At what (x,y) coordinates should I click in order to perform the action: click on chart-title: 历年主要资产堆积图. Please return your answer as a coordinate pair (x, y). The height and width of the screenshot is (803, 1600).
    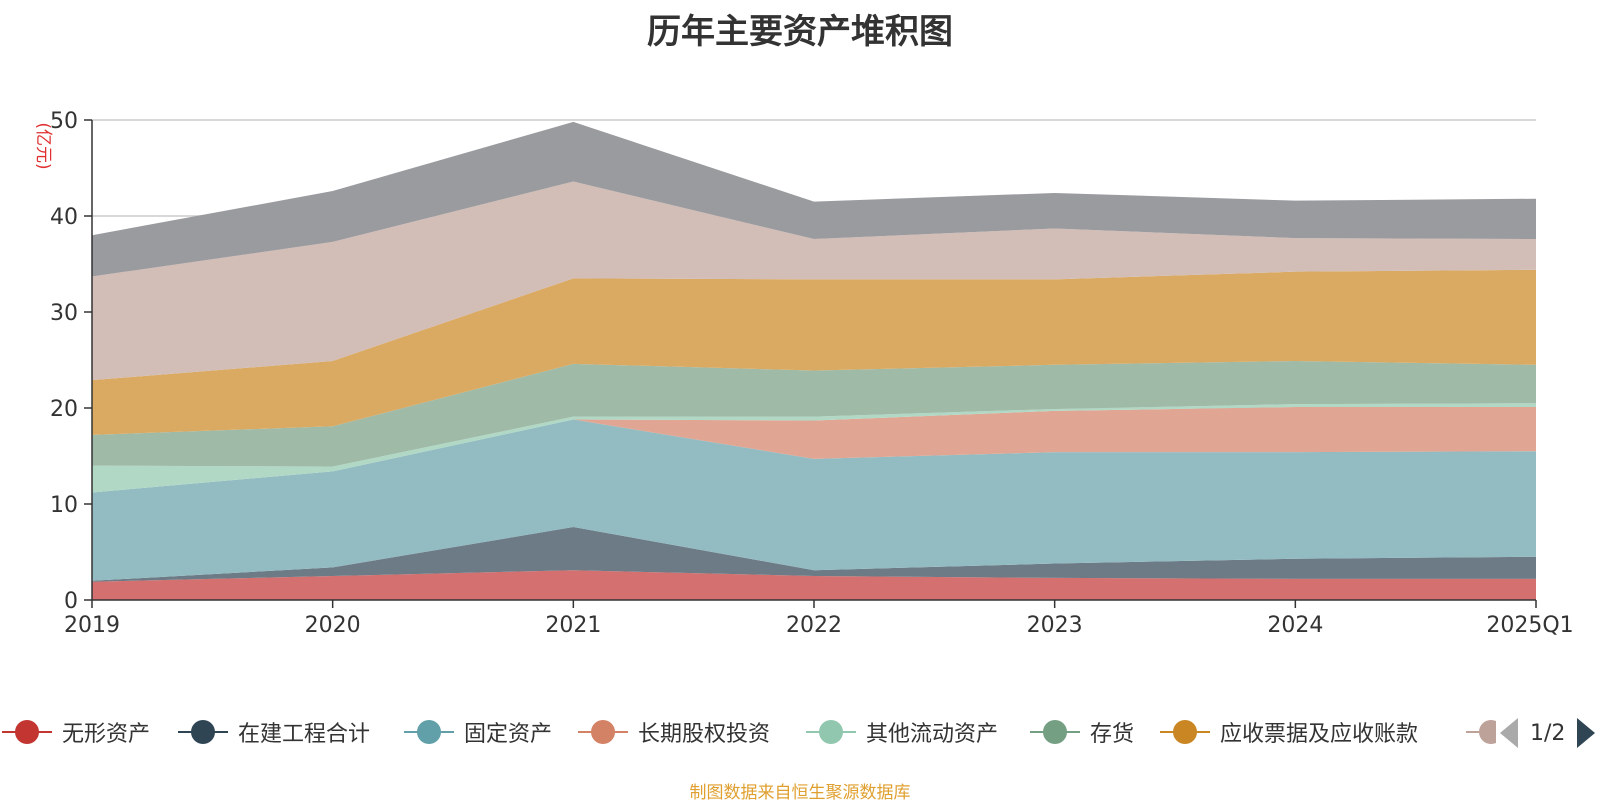
    Looking at the image, I should click on (800, 32).